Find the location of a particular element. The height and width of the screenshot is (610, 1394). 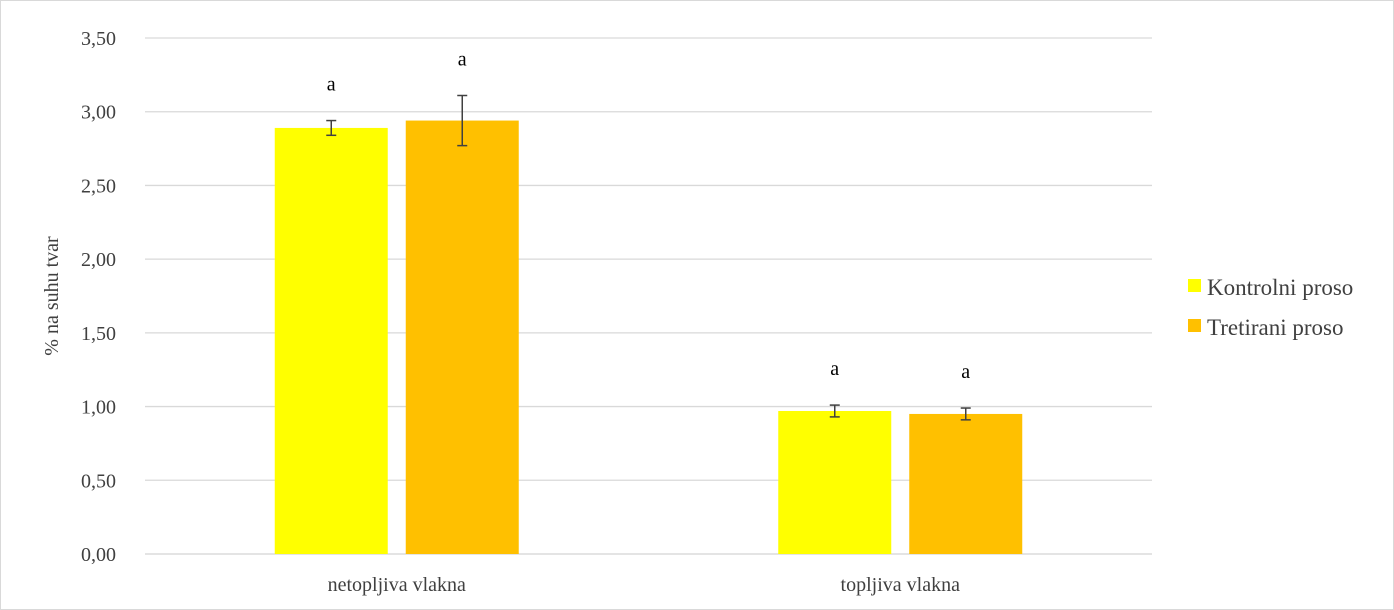

legend-label: Tretirani proso is located at coordinates (1275, 327).